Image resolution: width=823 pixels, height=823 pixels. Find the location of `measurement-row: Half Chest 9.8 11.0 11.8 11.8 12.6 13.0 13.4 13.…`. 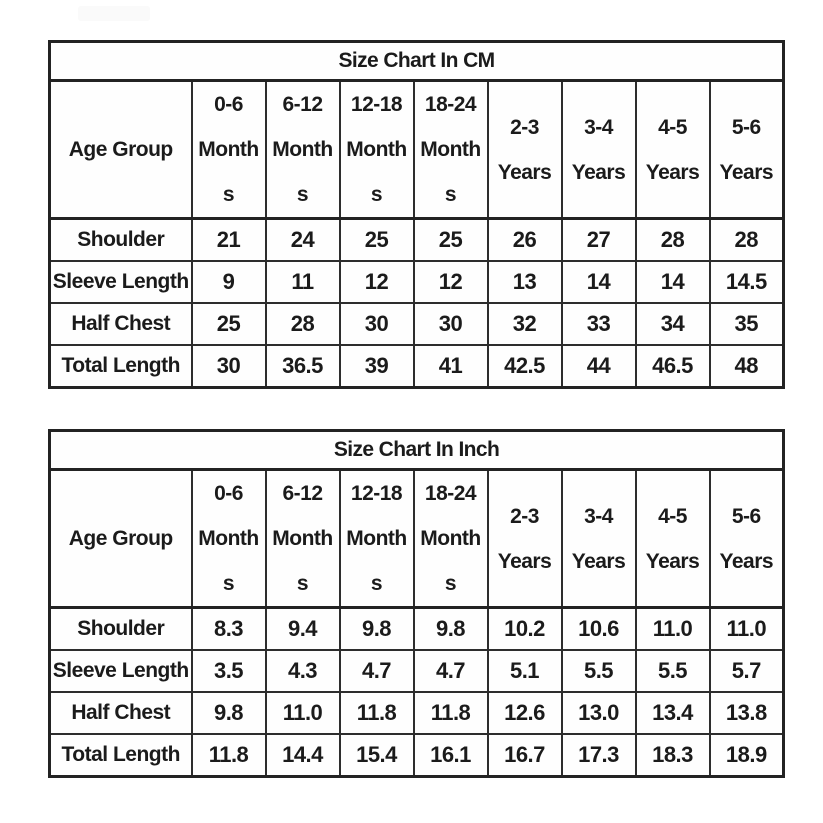

measurement-row: Half Chest 9.8 11.0 11.8 11.8 12.6 13.0 13.4 13.… is located at coordinates (416, 713).